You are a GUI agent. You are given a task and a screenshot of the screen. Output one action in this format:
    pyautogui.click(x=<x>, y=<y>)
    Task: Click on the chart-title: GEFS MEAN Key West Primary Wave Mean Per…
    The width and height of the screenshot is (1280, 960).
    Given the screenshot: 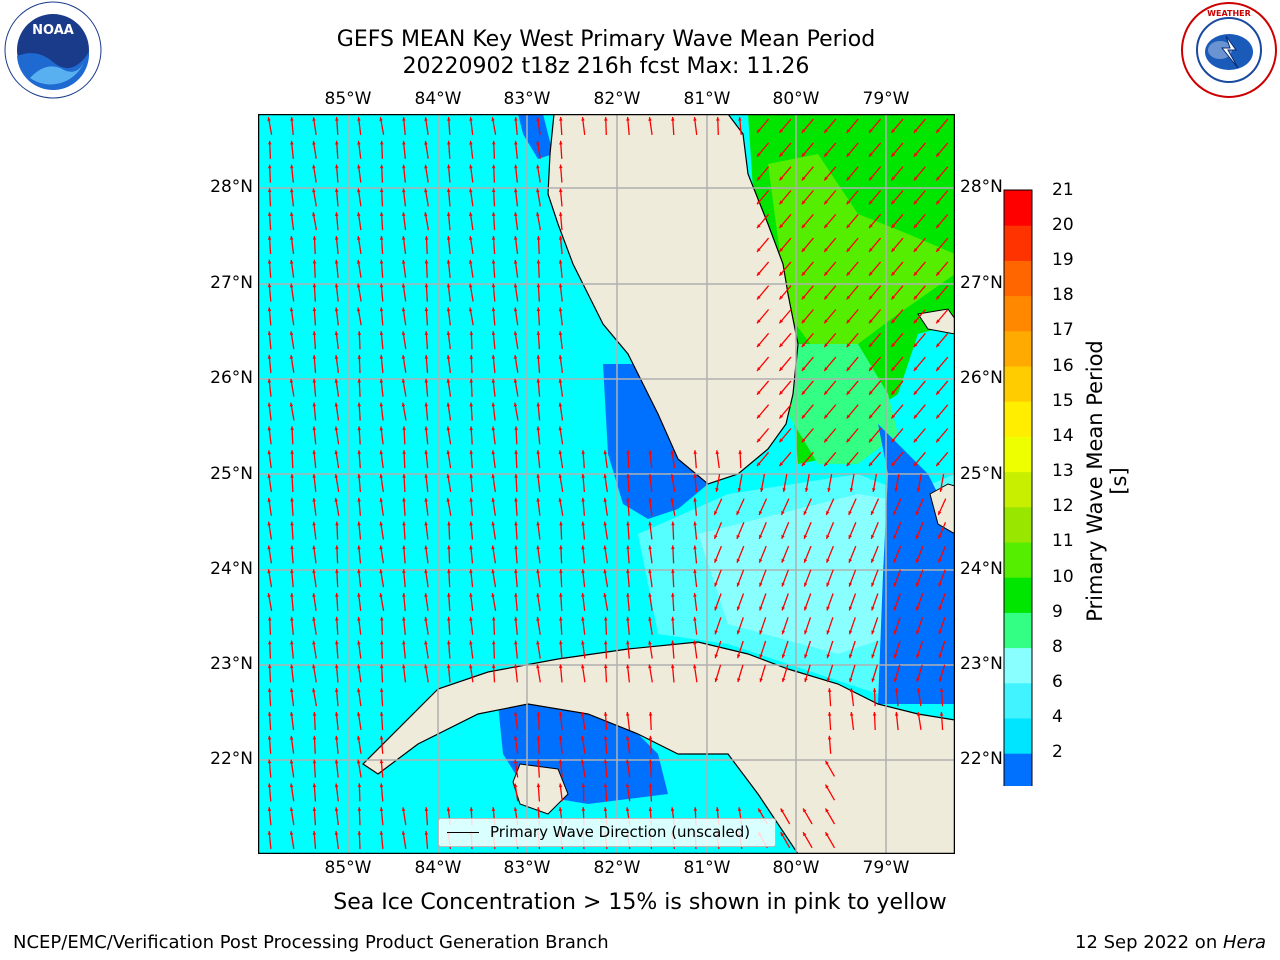 What is the action you would take?
    pyautogui.click(x=606, y=39)
    